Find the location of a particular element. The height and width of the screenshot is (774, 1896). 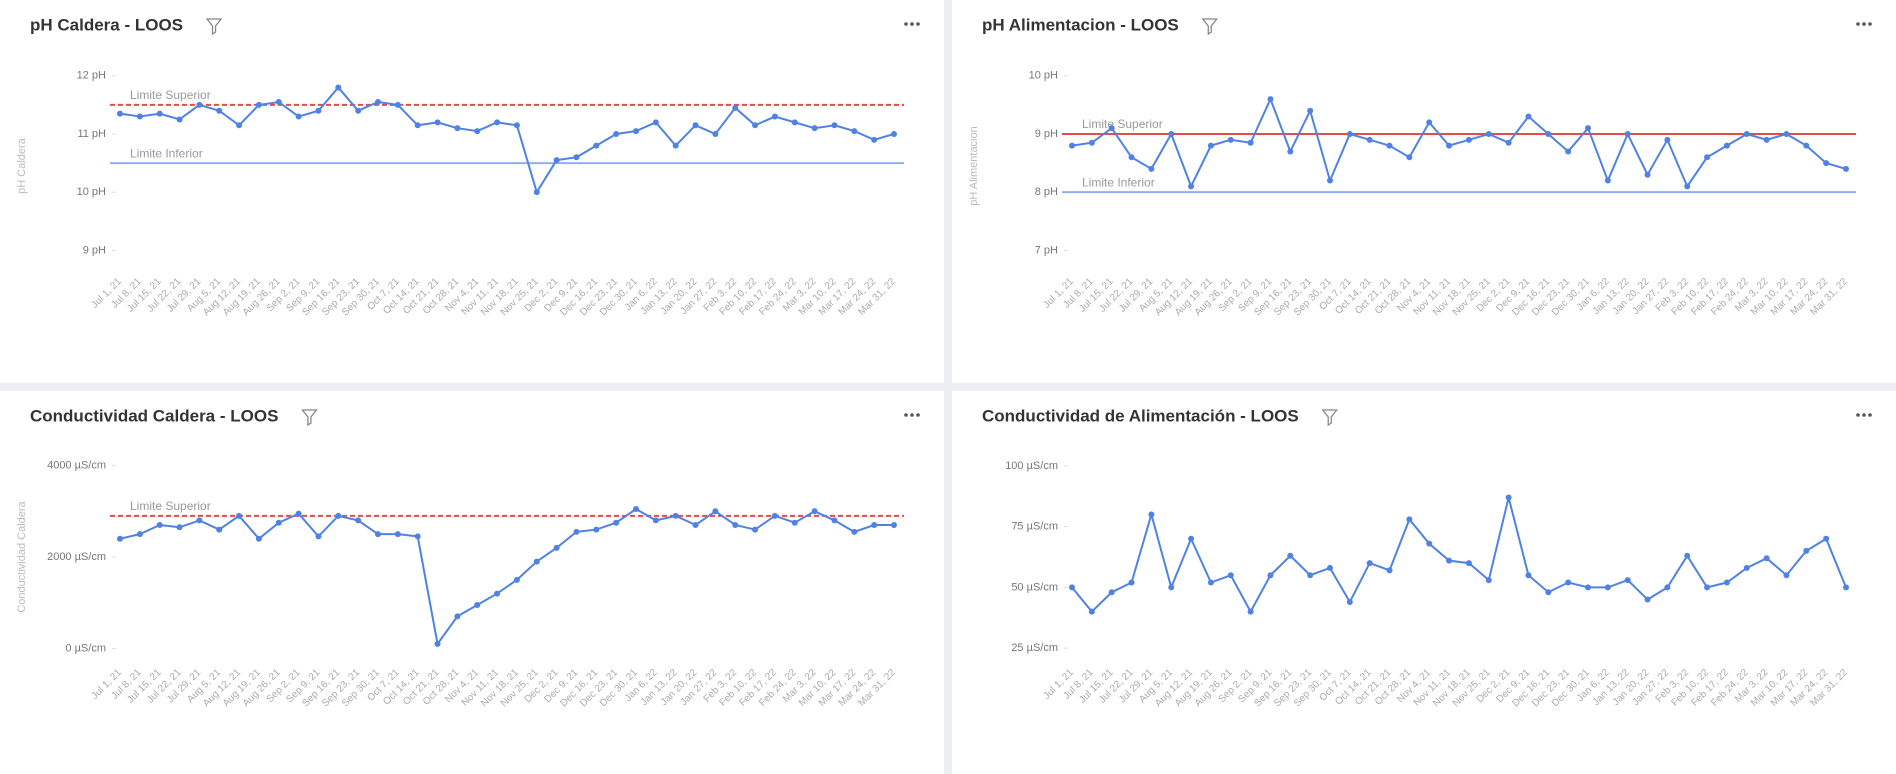

y-tick-label: 75 µS/cm is located at coordinates (1034, 527).